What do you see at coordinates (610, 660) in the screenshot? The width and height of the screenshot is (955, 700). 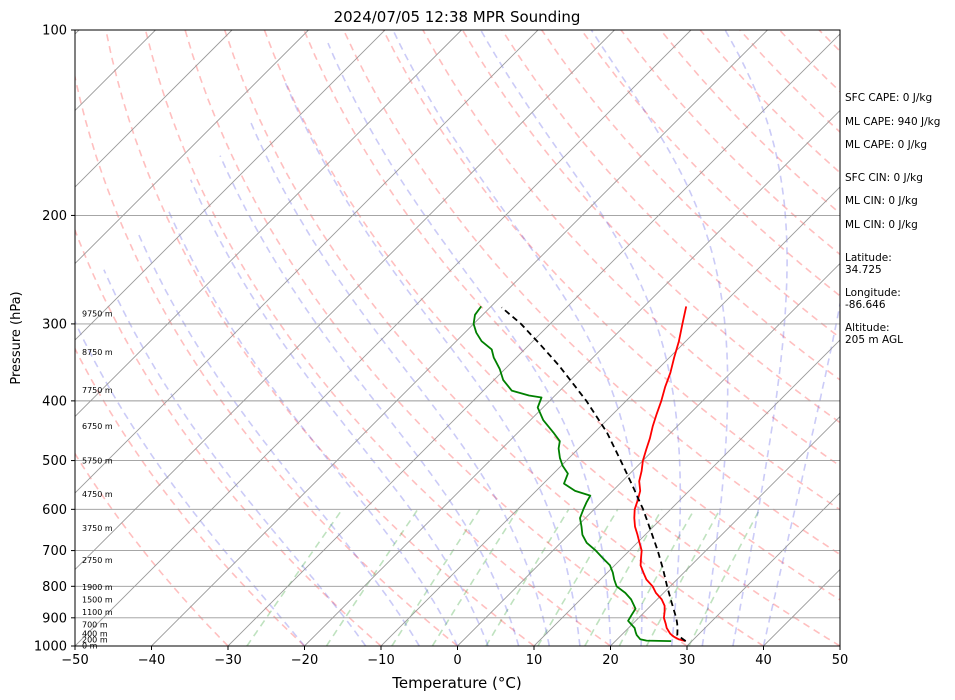 I see `x-tick-label: 20` at bounding box center [610, 660].